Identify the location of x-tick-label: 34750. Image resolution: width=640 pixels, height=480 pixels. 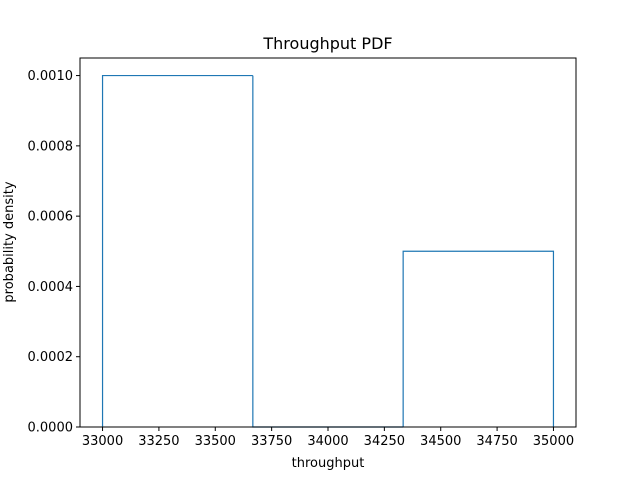
(496, 441).